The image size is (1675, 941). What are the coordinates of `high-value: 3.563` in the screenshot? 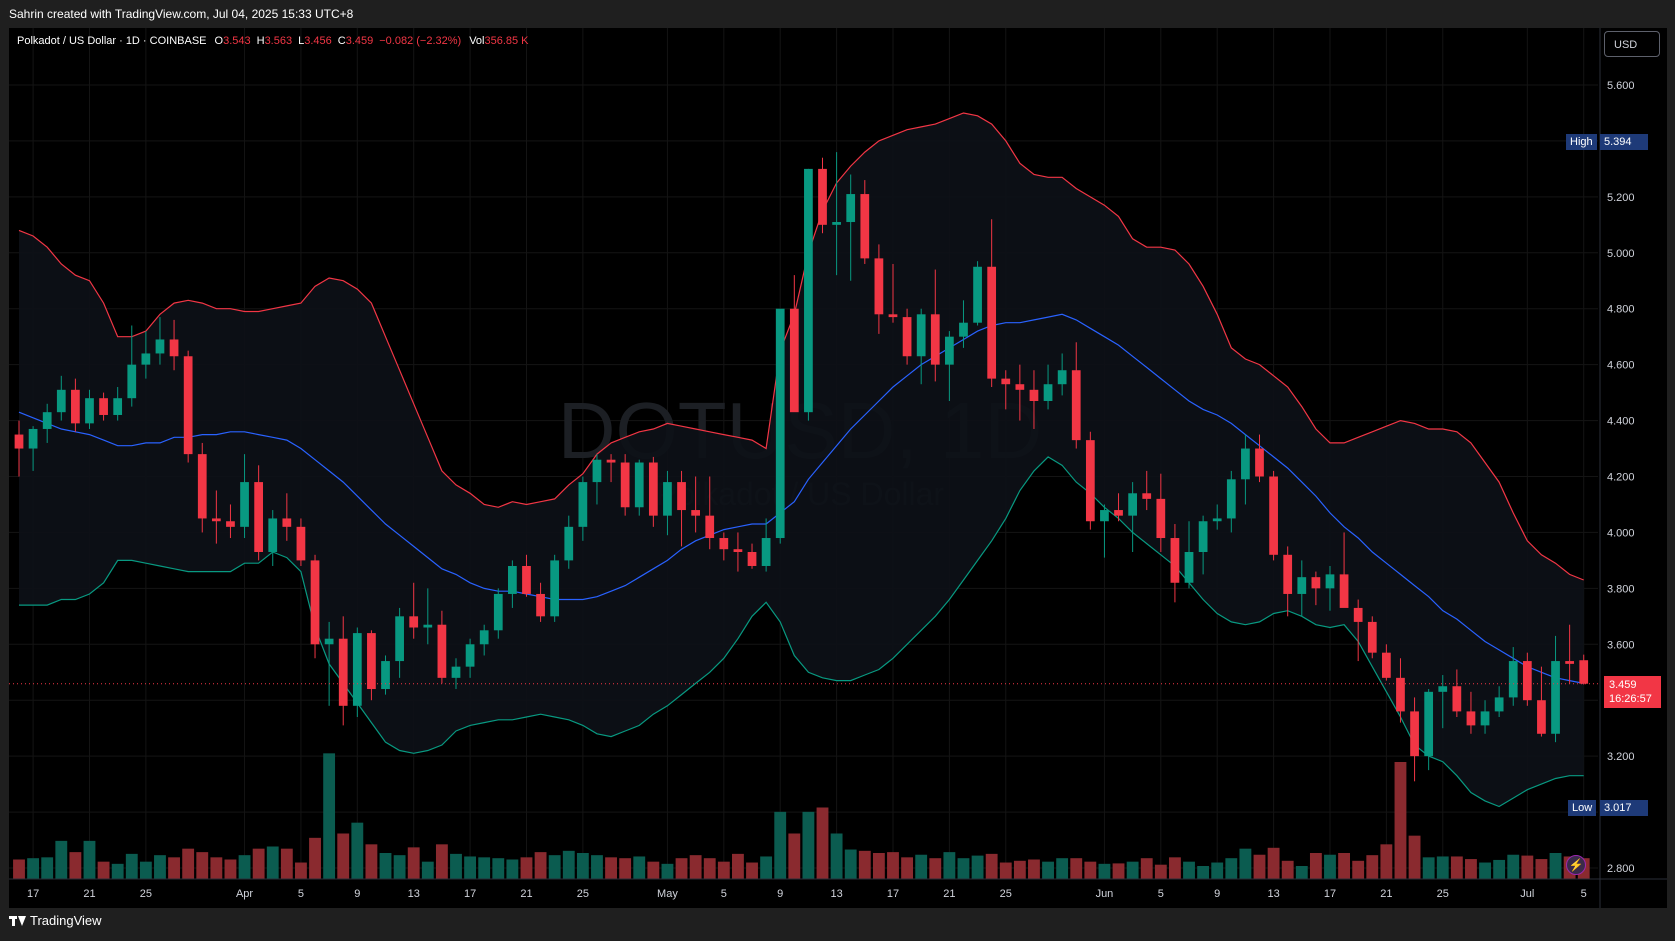 It's located at (278, 41).